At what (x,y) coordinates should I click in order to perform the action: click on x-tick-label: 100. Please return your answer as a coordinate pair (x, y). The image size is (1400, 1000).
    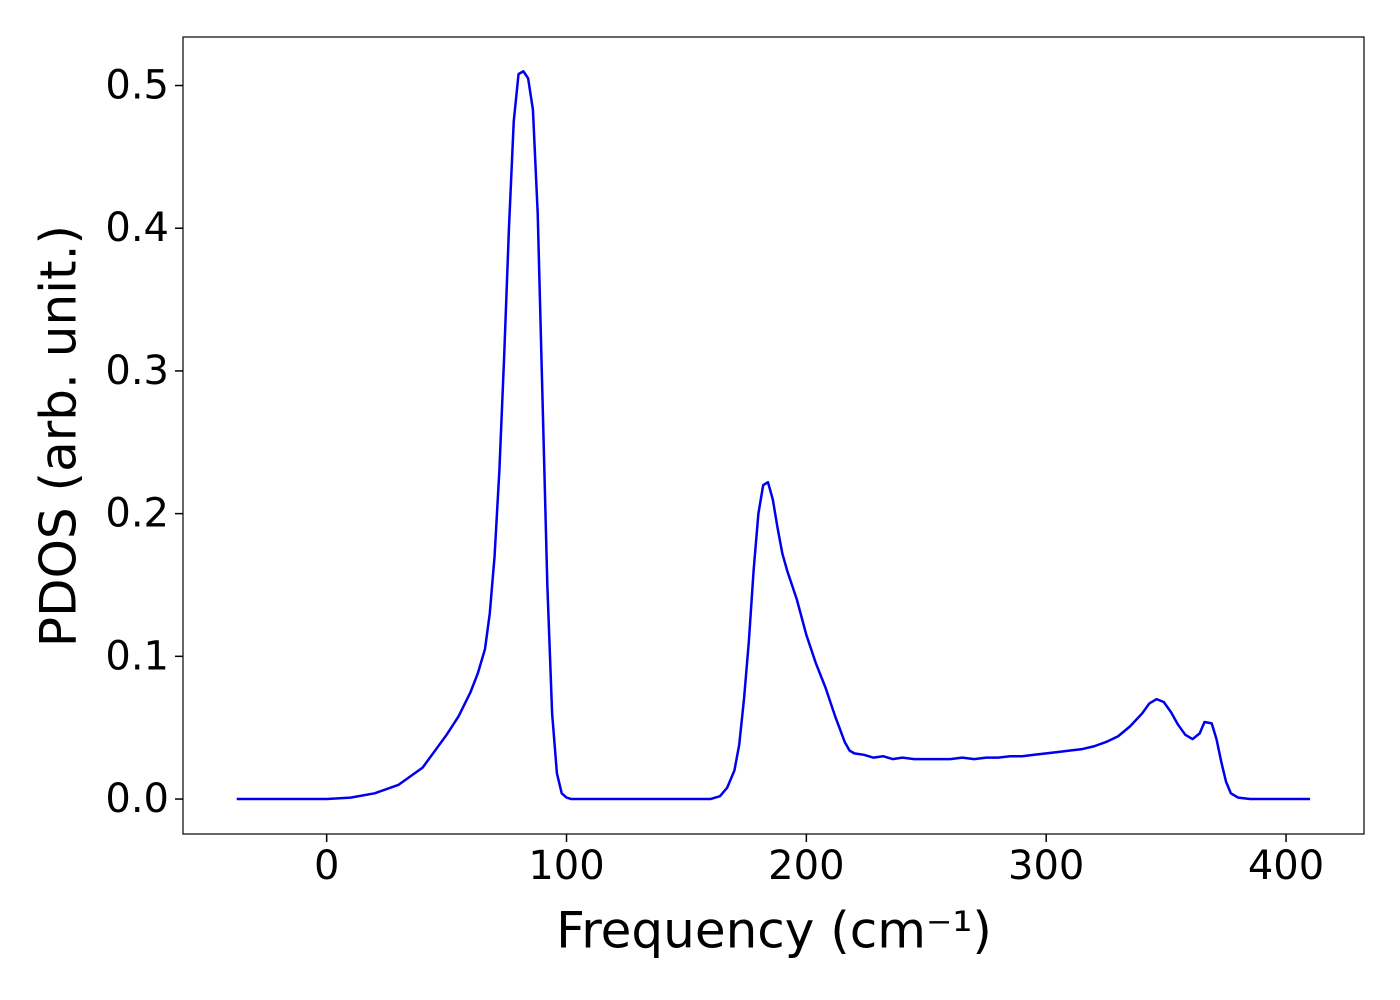
    Looking at the image, I should click on (566, 866).